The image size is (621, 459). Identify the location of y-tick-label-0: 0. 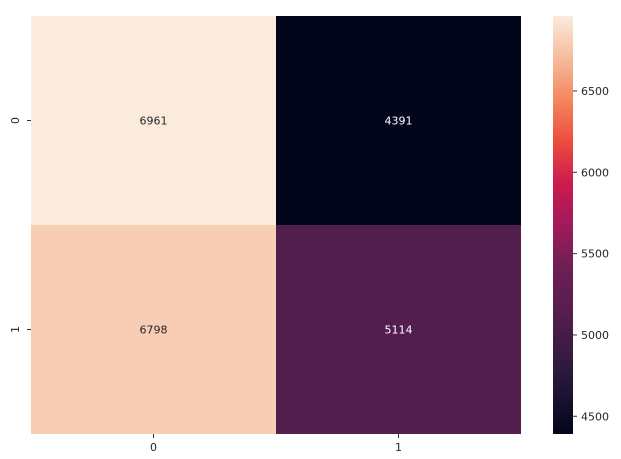
(15, 120).